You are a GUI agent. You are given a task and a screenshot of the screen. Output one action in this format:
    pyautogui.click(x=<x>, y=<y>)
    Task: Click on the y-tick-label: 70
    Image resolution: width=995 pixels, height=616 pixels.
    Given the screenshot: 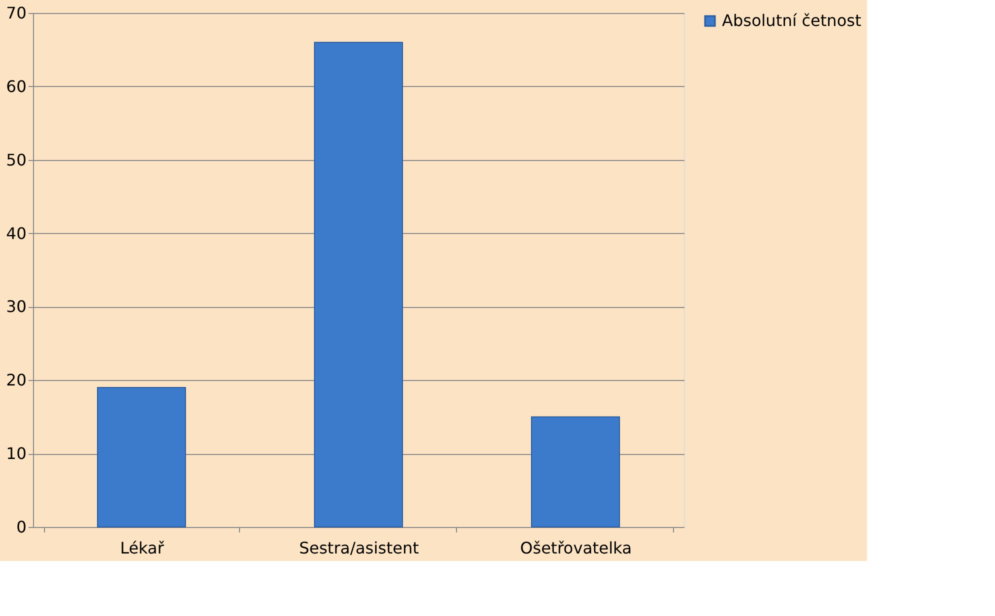 What is the action you would take?
    pyautogui.click(x=16, y=13)
    